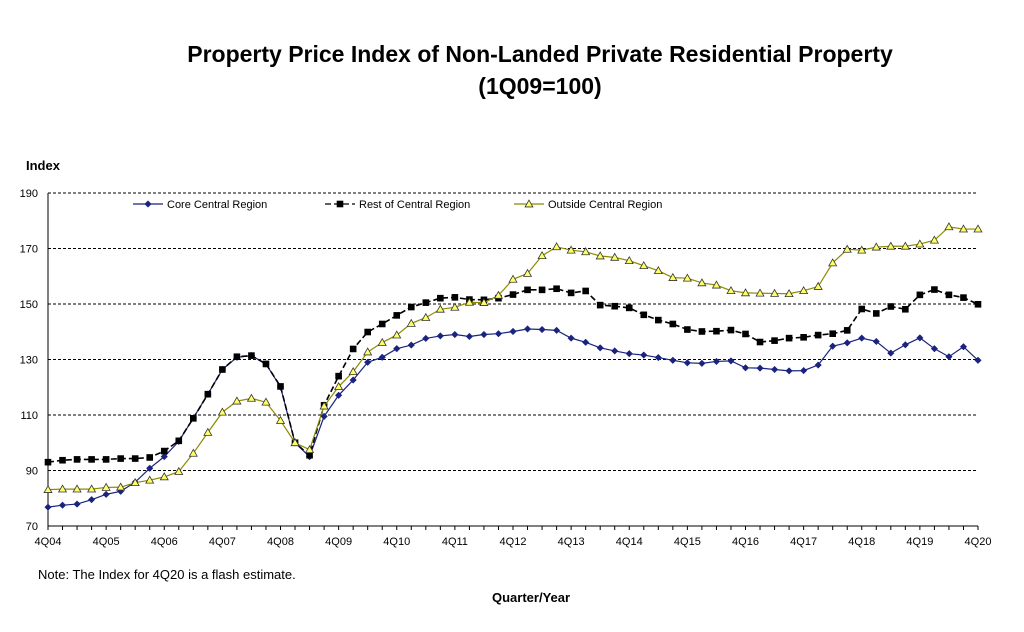 The width and height of the screenshot is (1024, 632). Describe the element at coordinates (745, 542) in the screenshot. I see `x-tick-label: 4Q16` at that location.